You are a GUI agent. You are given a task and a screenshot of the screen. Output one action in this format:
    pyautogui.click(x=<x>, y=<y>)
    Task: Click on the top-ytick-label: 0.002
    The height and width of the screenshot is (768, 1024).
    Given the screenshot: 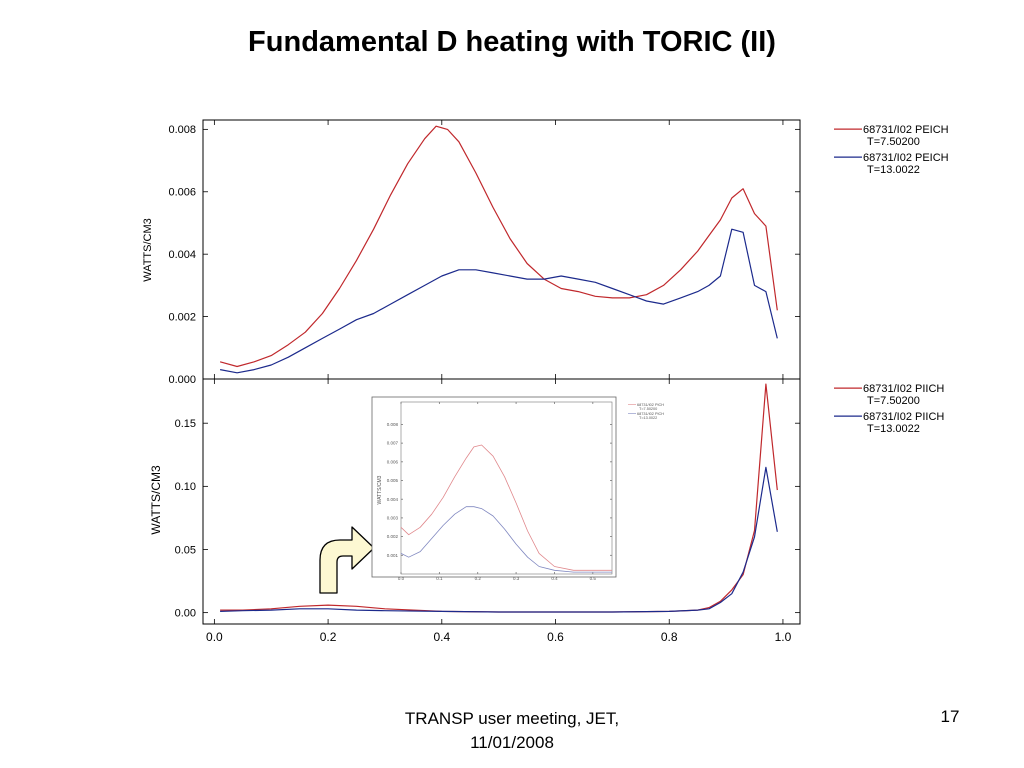 What is the action you would take?
    pyautogui.click(x=182, y=317)
    